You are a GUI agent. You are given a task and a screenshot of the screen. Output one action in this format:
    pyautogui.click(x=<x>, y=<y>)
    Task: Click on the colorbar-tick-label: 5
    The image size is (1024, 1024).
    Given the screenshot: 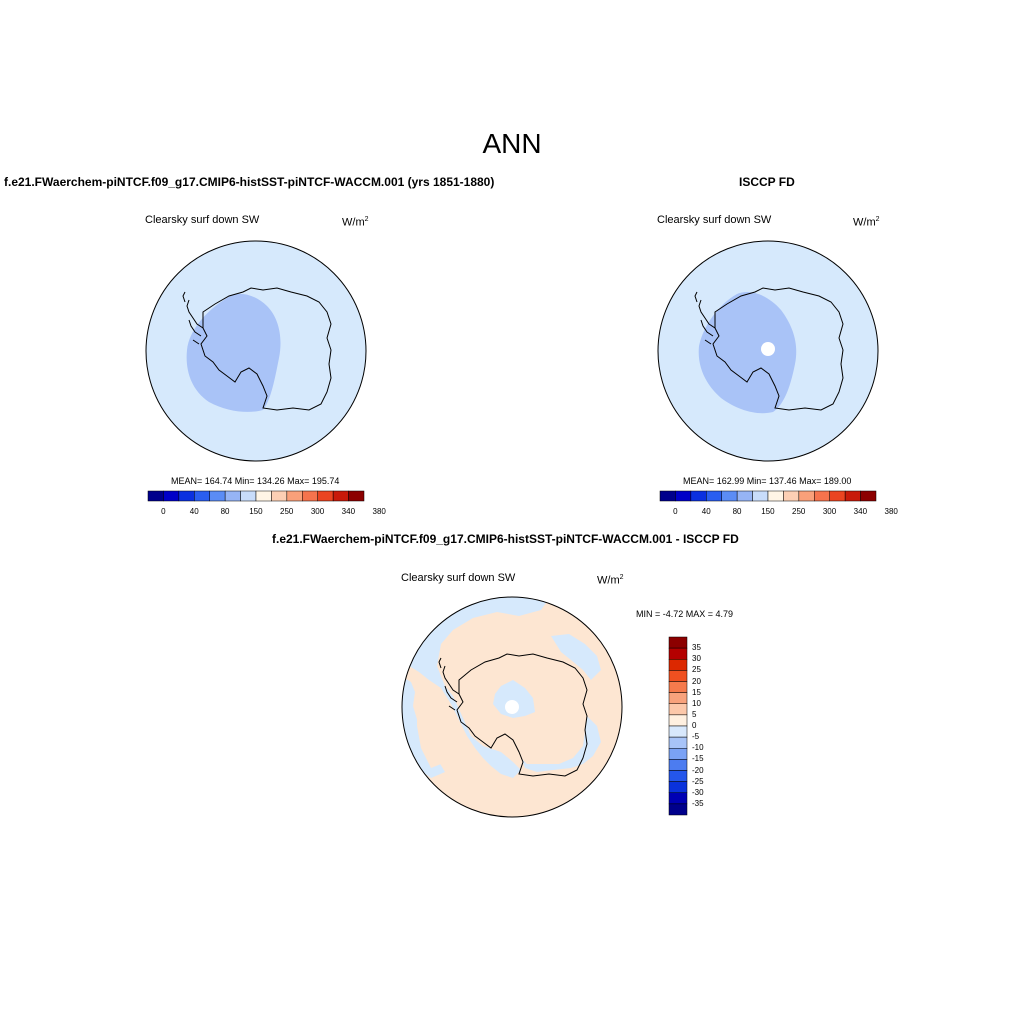 What is the action you would take?
    pyautogui.click(x=694, y=714)
    